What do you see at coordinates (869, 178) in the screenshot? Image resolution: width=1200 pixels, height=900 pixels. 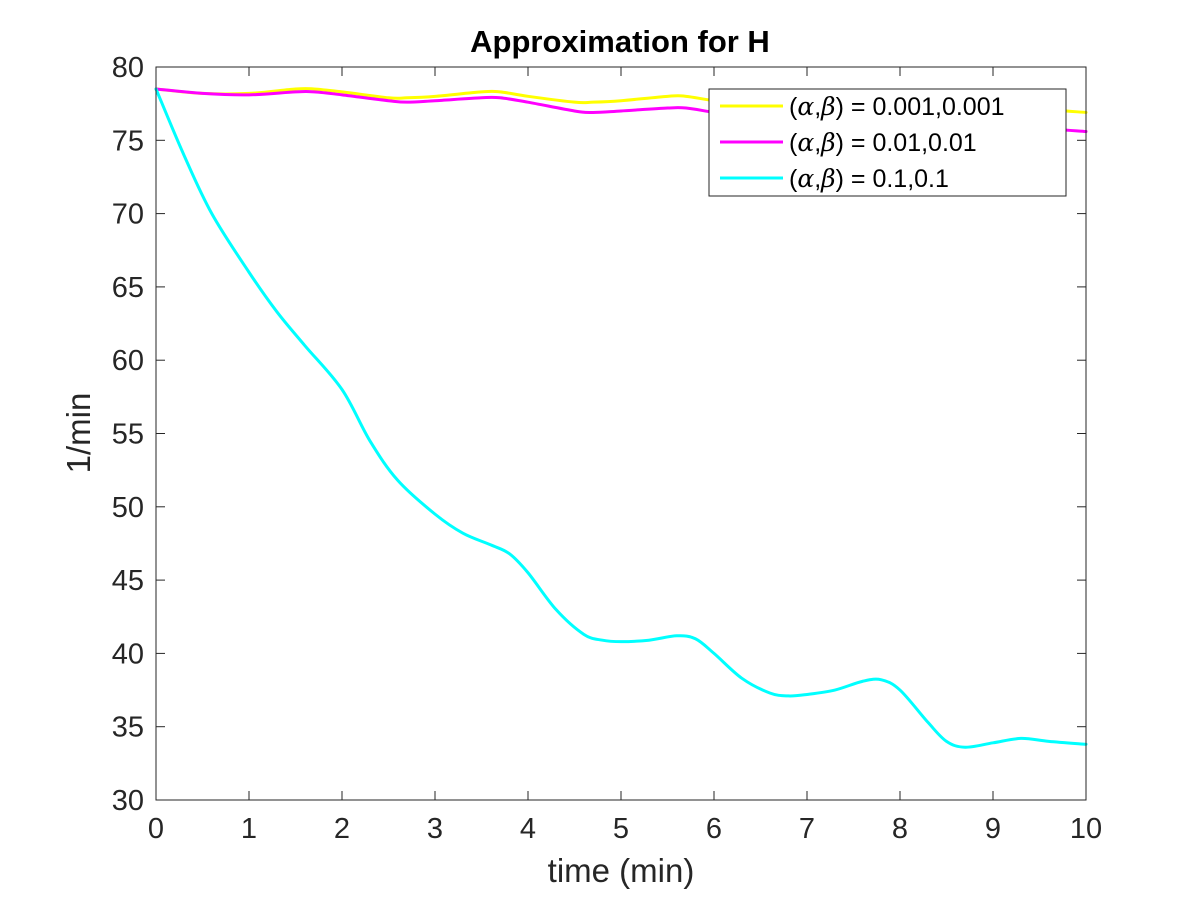 I see `legend-label-3: (α,β) = 0.1,0.1` at bounding box center [869, 178].